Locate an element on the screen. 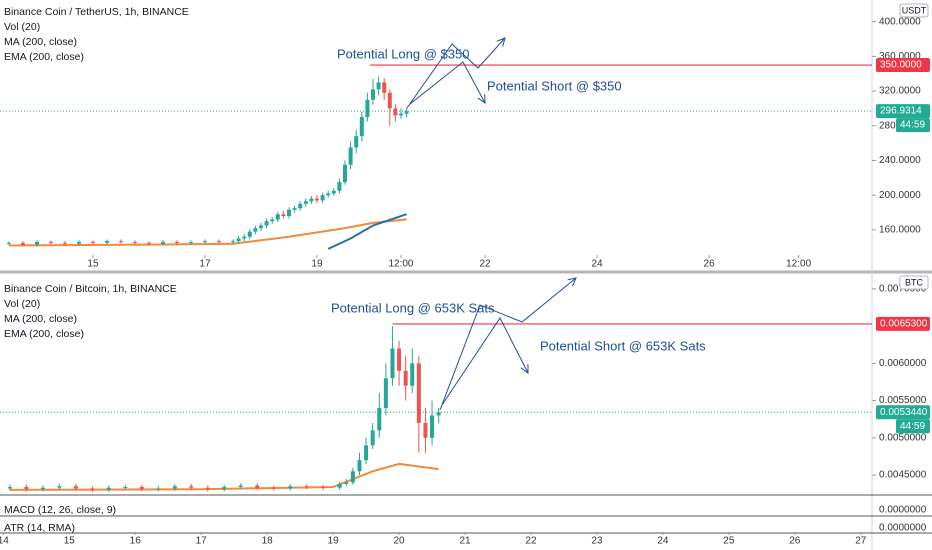 Image resolution: width=932 pixels, height=550 pixels. pane-title: MACD (12, 26, close, 9) is located at coordinates (60, 510).